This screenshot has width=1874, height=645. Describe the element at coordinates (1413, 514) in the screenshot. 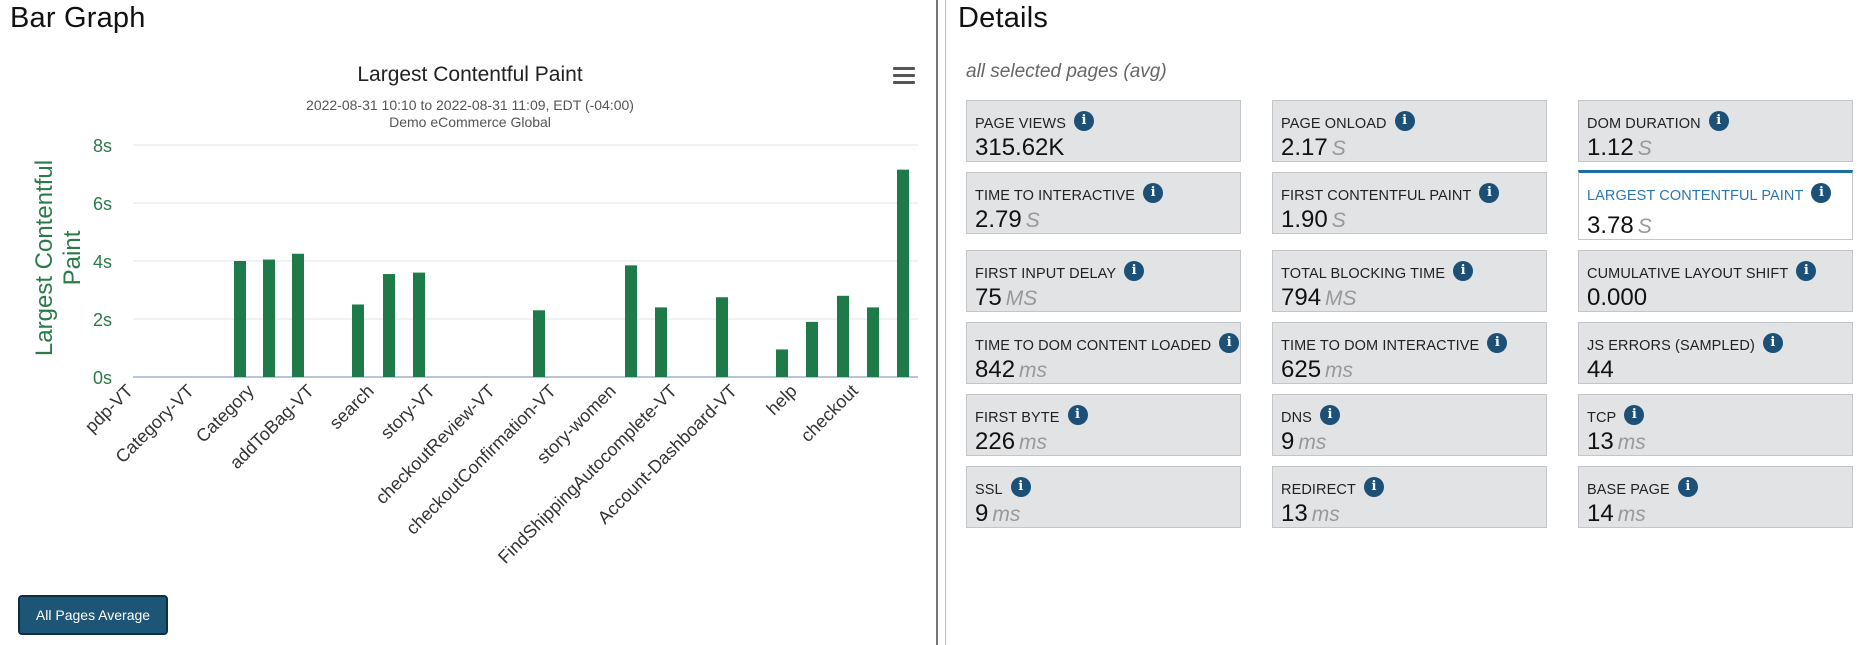

I see `metric-value: 13 ms` at that location.